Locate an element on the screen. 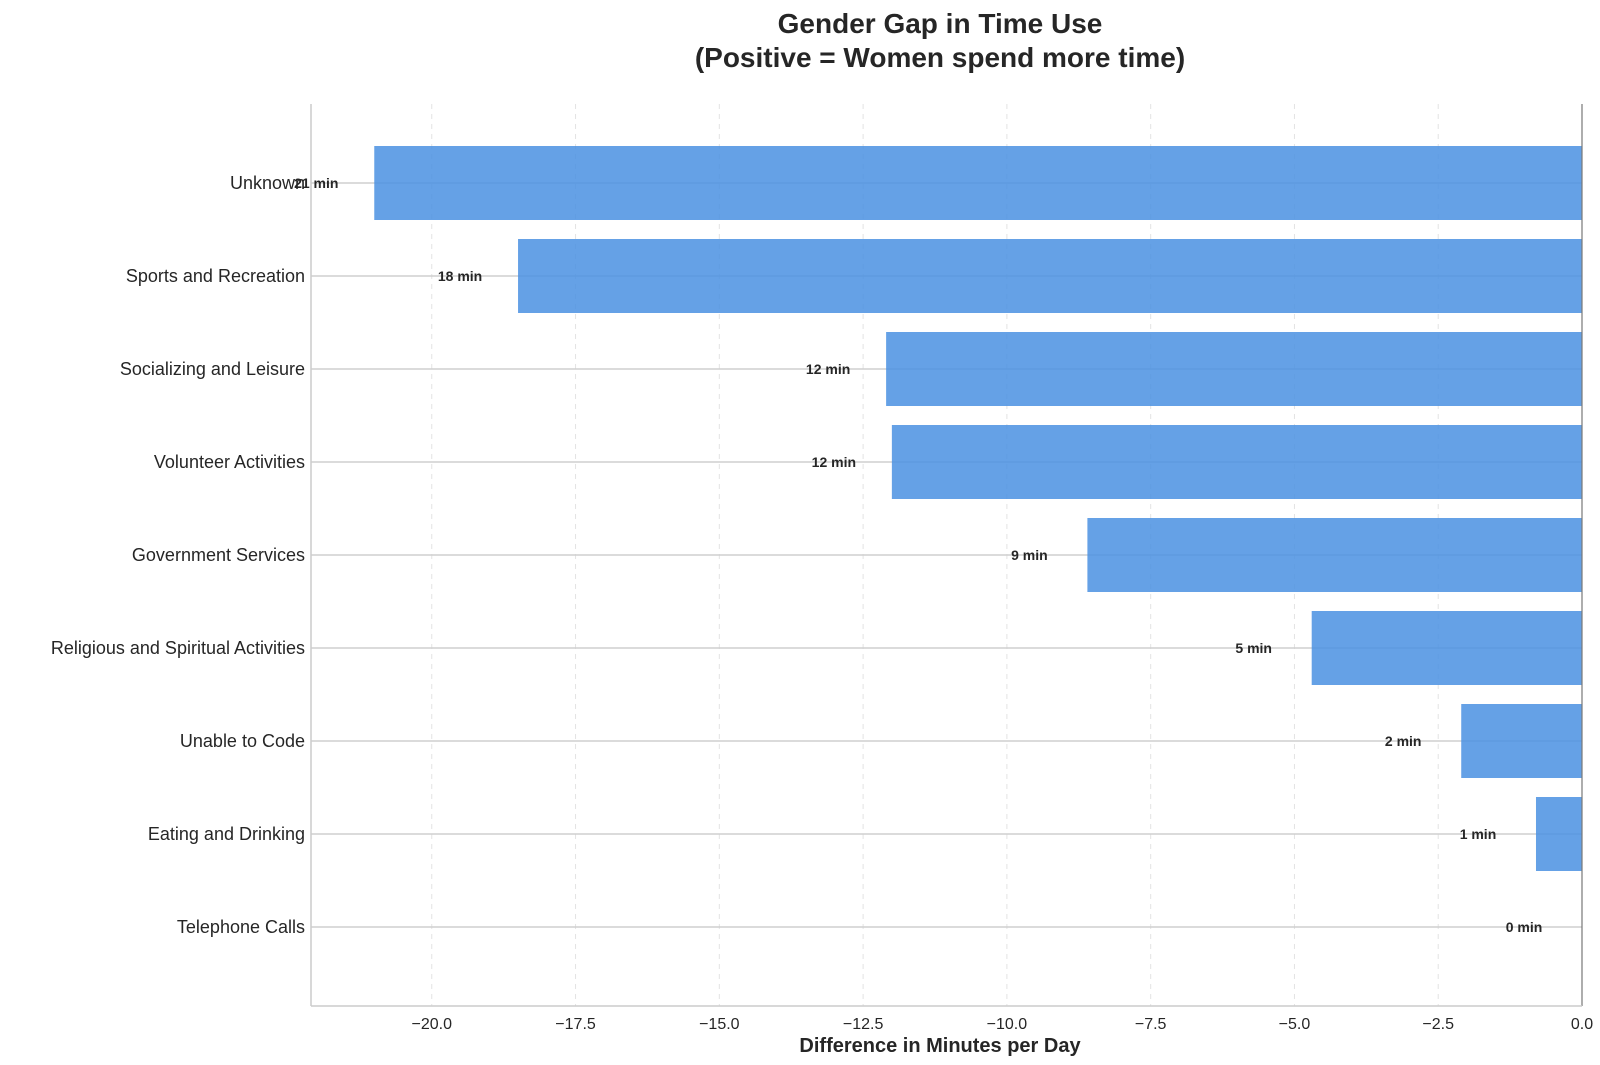  y-tick-label: Religious and Spiritual Activities is located at coordinates (178, 648).